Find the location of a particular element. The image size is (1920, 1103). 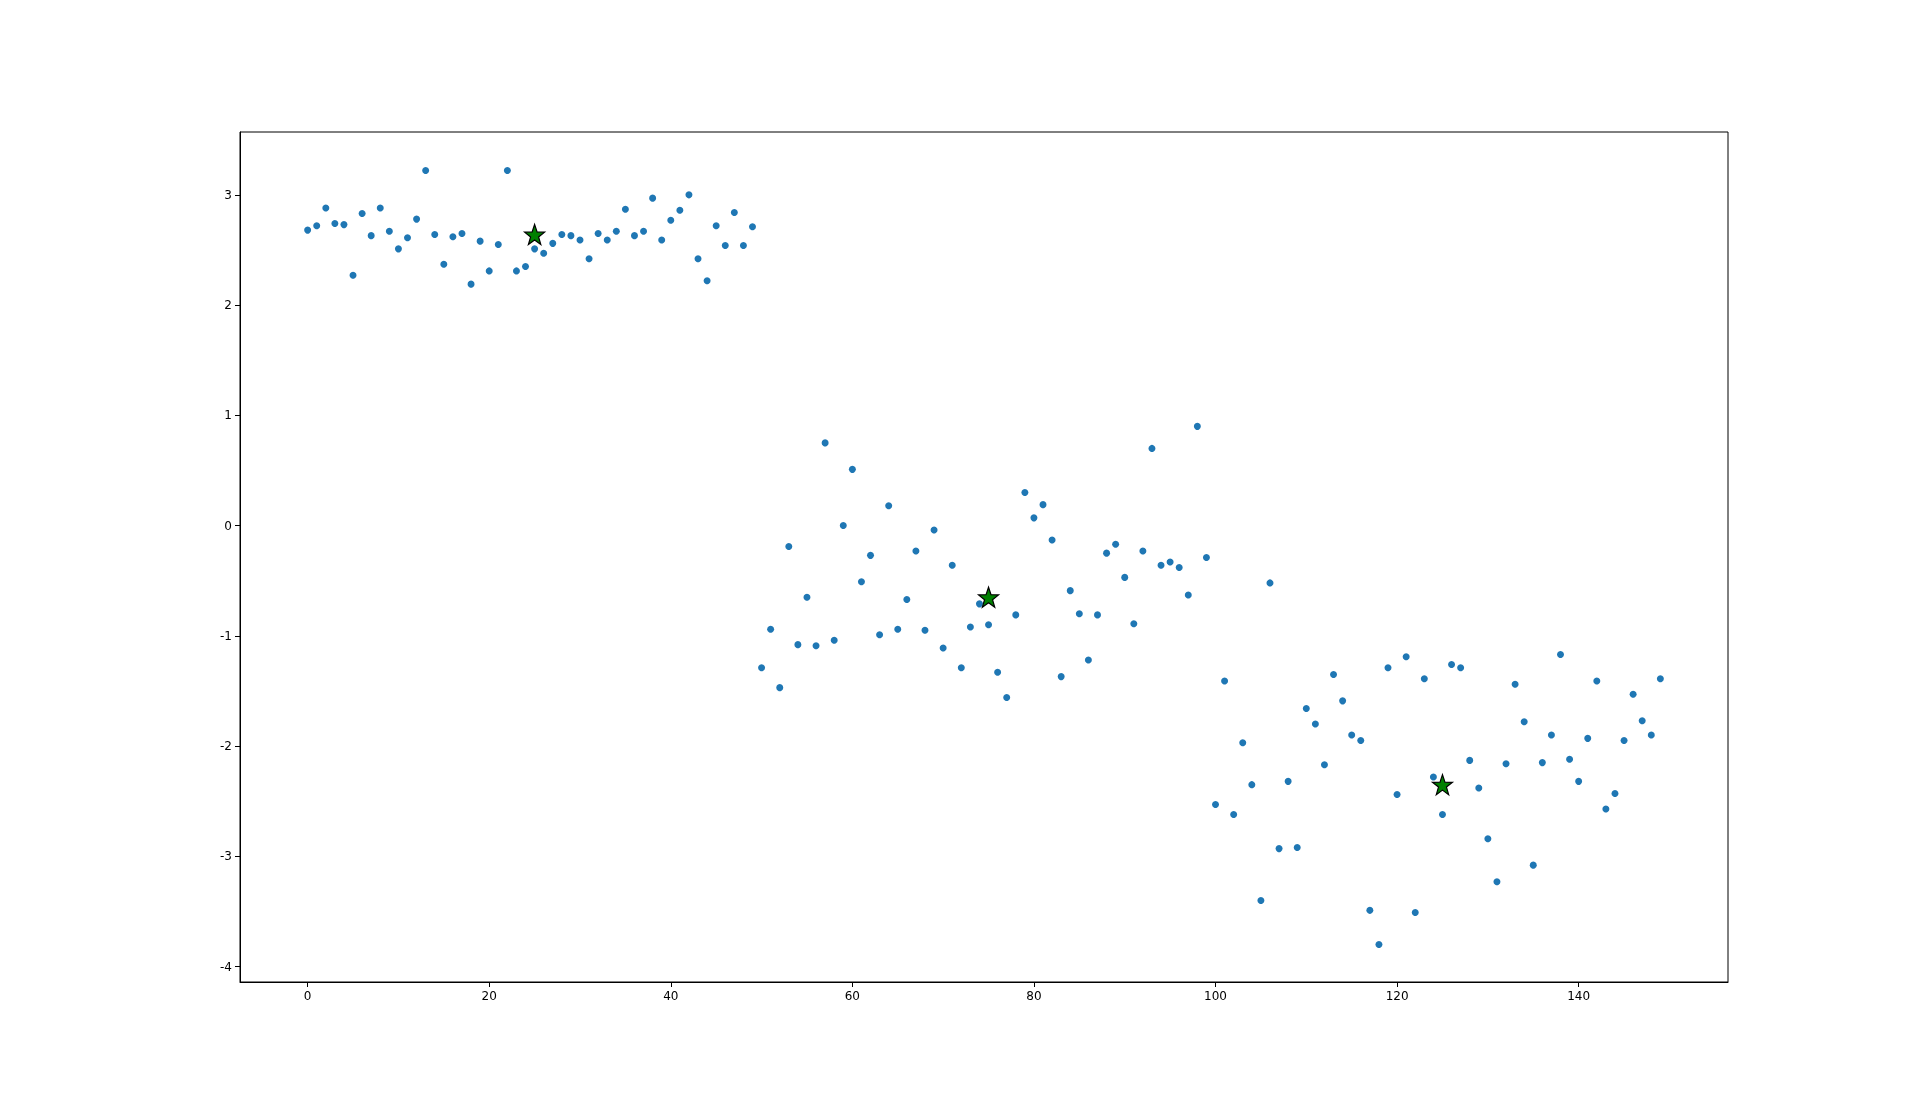

y-tick-label: -3 is located at coordinates (226, 856).